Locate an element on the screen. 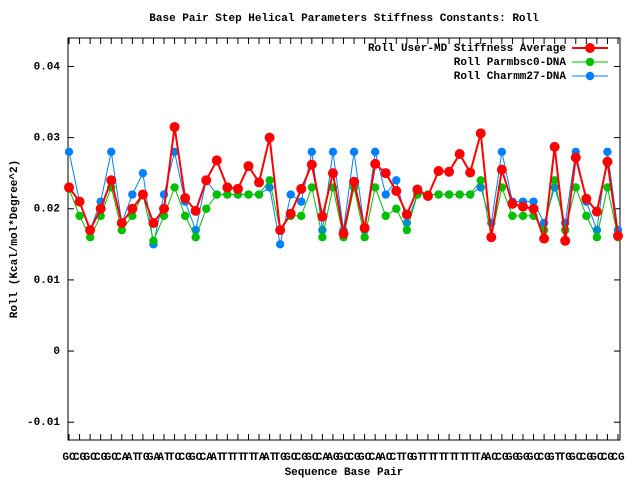 The image size is (640, 480). legend-label: Roll Charmm27-DNA is located at coordinates (510, 77).